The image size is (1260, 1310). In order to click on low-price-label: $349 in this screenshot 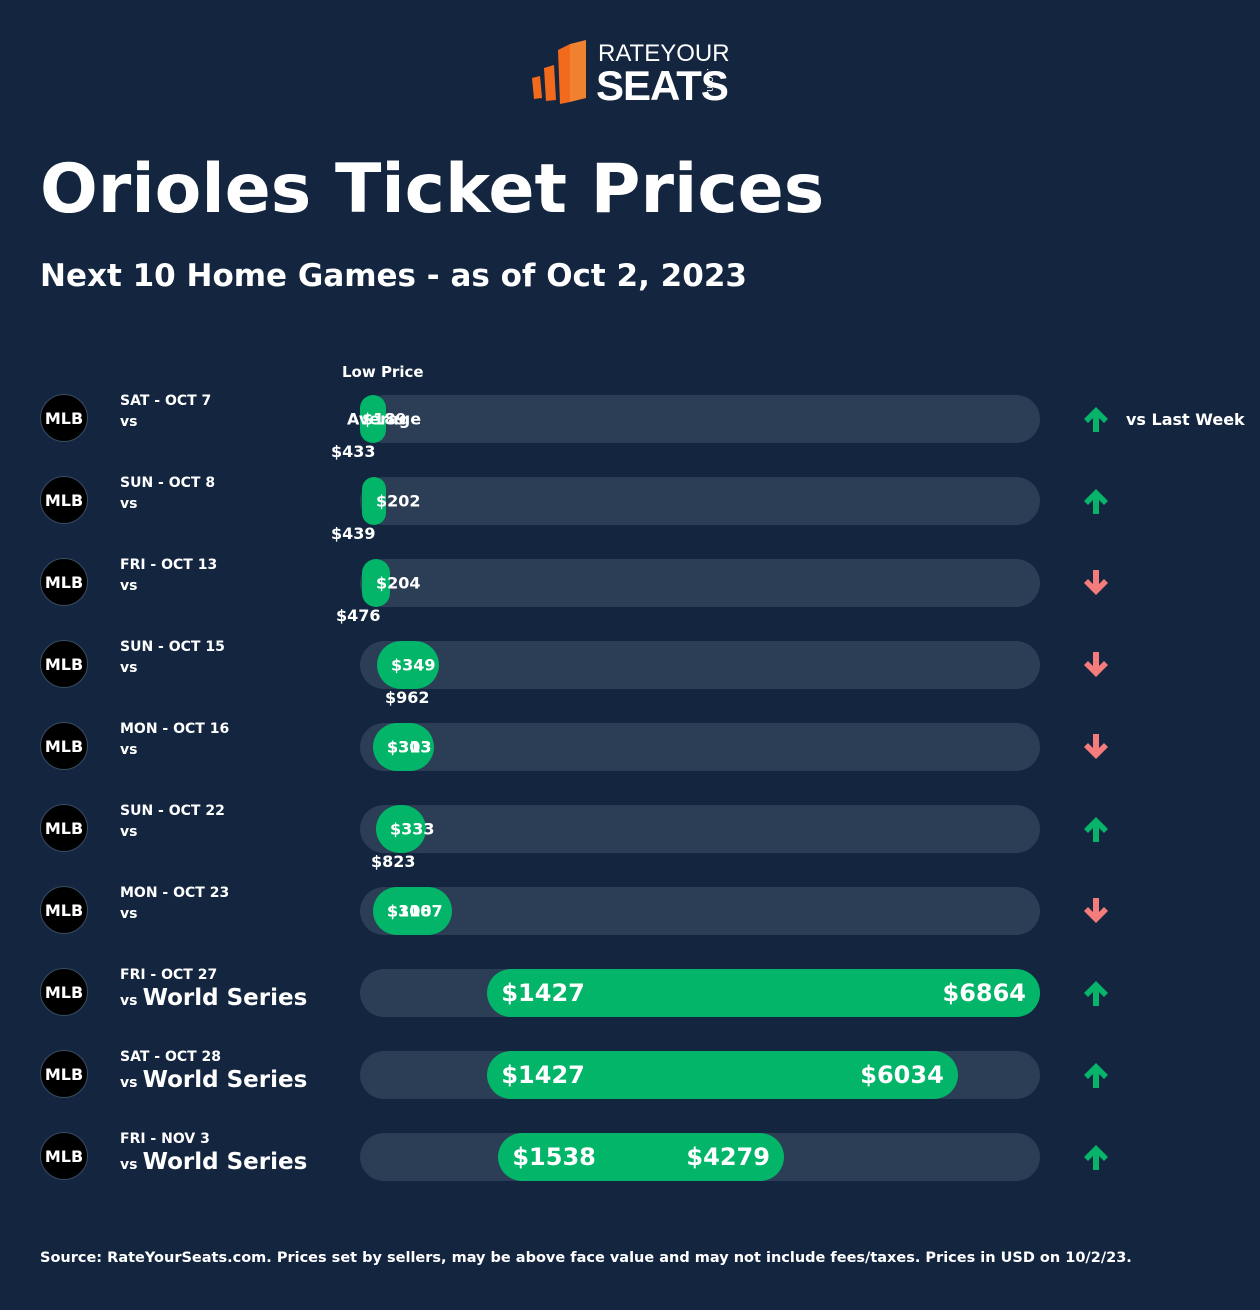, I will do `click(413, 665)`.